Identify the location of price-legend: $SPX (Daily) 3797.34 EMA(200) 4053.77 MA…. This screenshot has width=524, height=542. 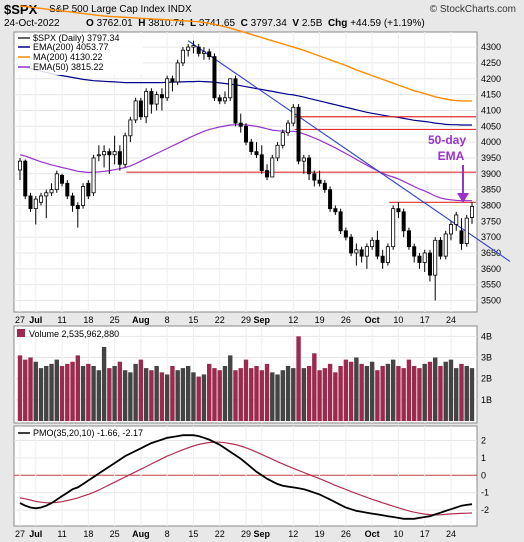
(79, 54).